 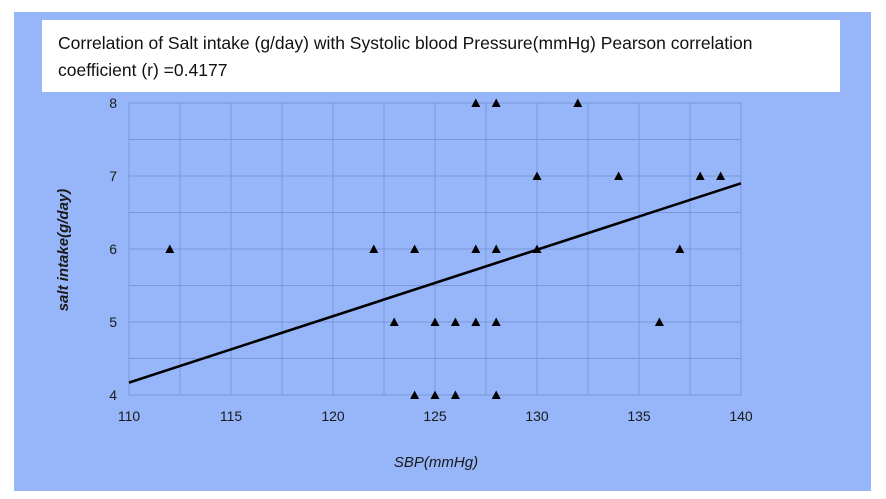 I want to click on y-tick-label: 4, so click(x=113, y=395).